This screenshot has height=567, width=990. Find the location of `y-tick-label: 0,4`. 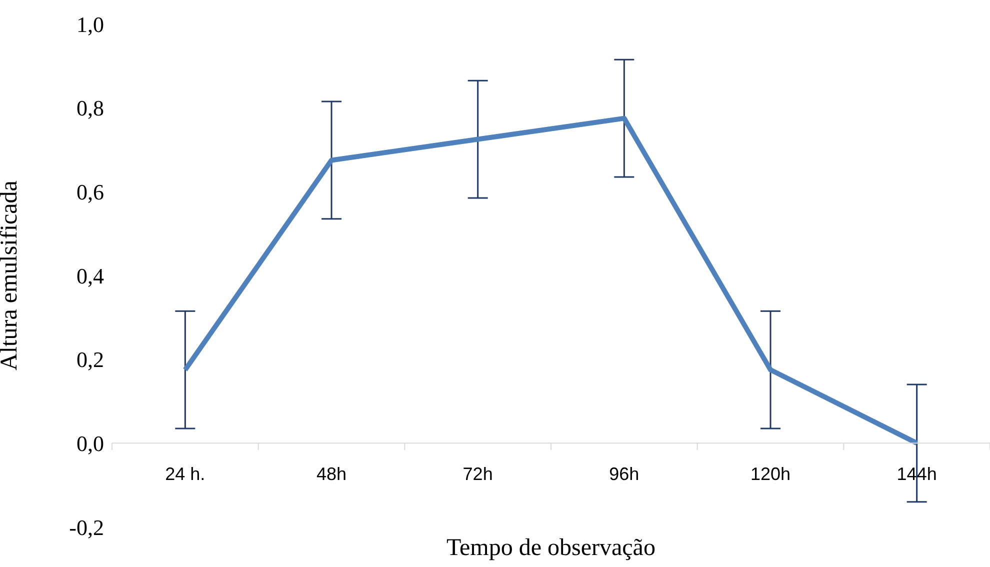

y-tick-label: 0,4 is located at coordinates (90, 275).